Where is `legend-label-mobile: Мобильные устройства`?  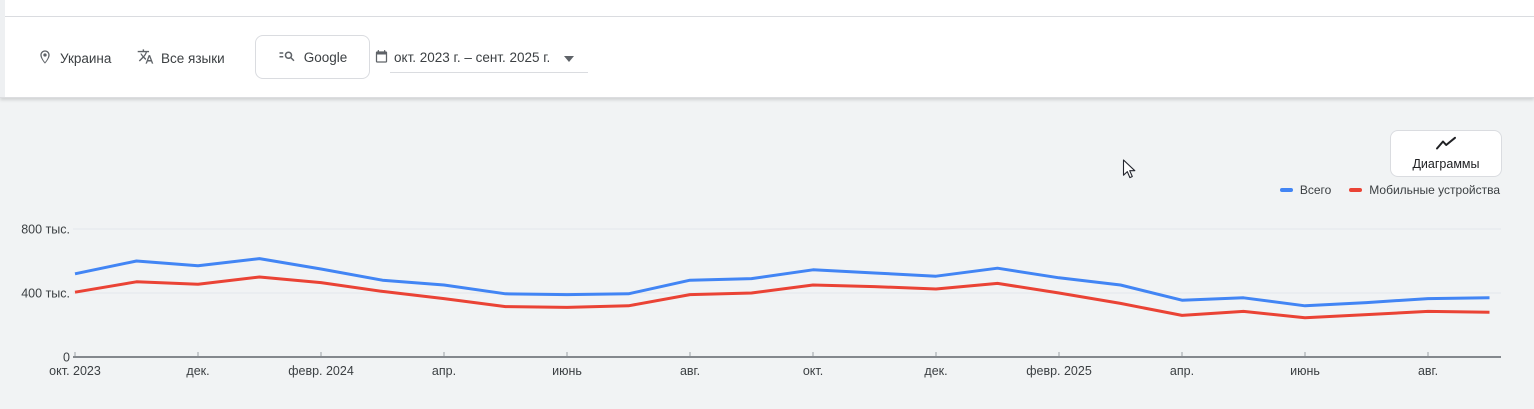
legend-label-mobile: Мобильные устройства is located at coordinates (1434, 190).